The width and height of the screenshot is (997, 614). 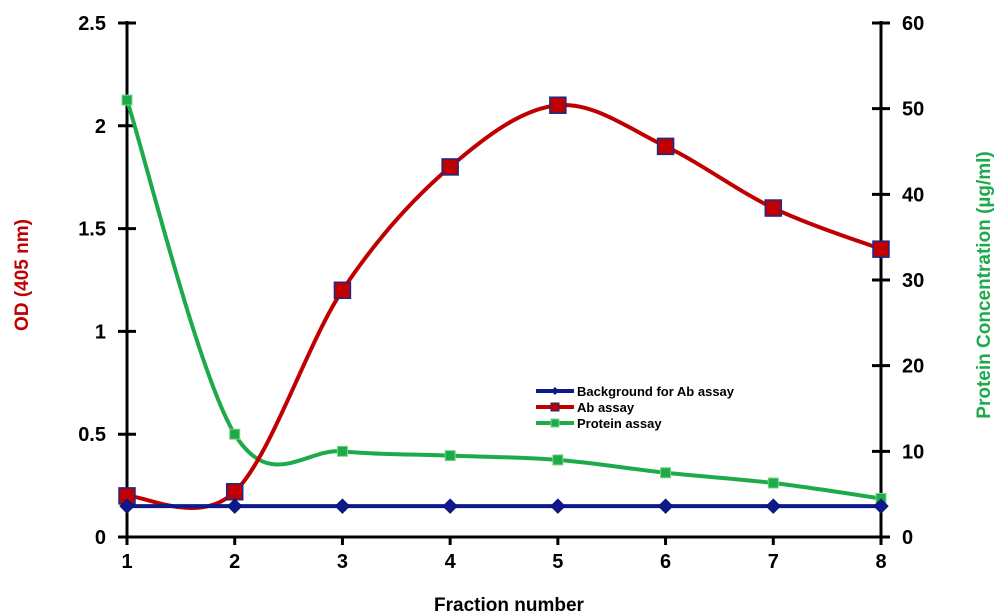 I want to click on y2-tick-label: 20, so click(x=913, y=367).